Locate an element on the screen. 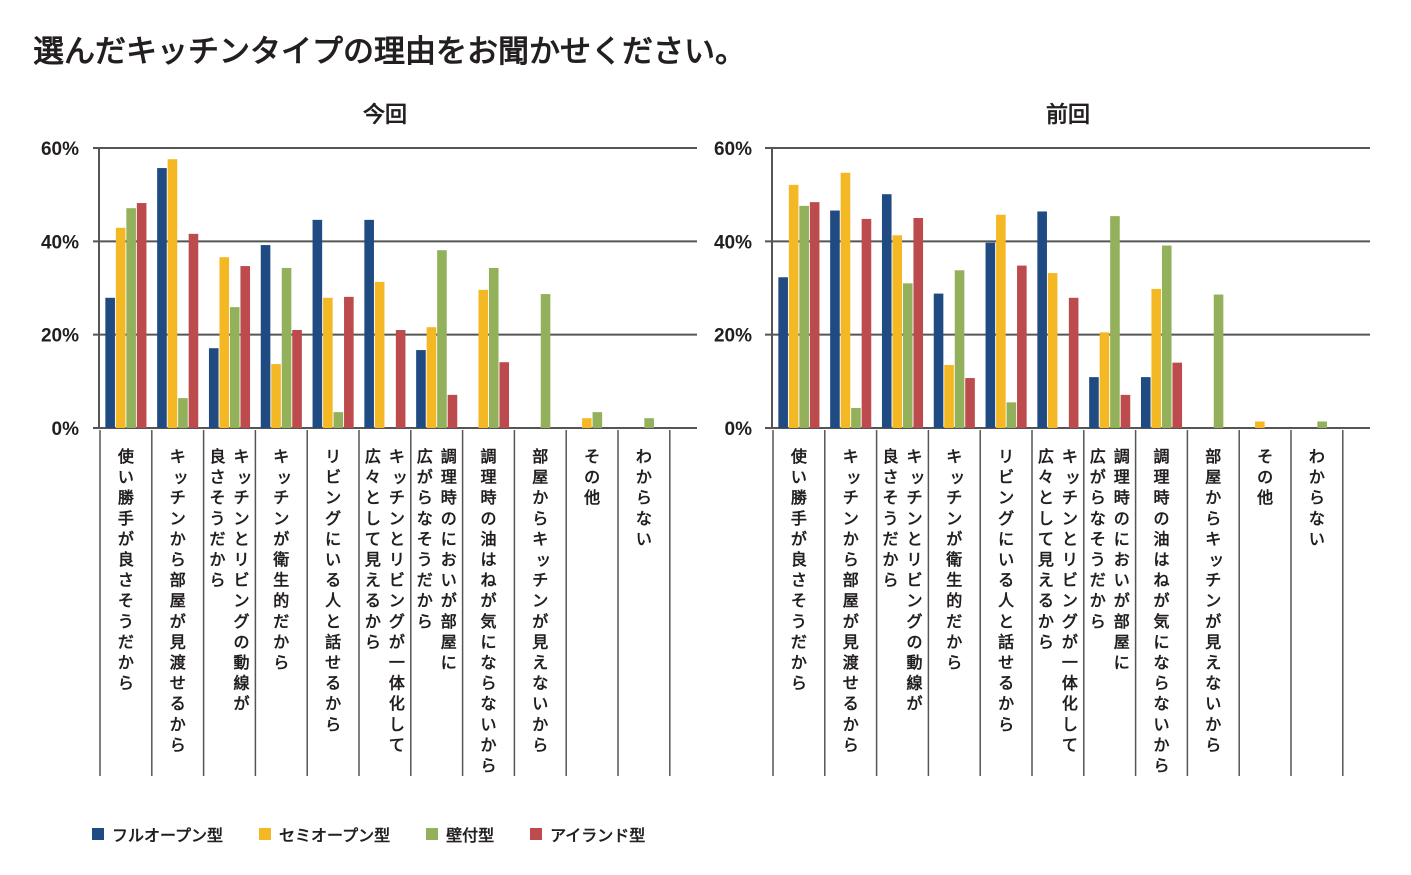 This screenshot has height=875, width=1411. category-label-char: 広 is located at coordinates (373, 456).